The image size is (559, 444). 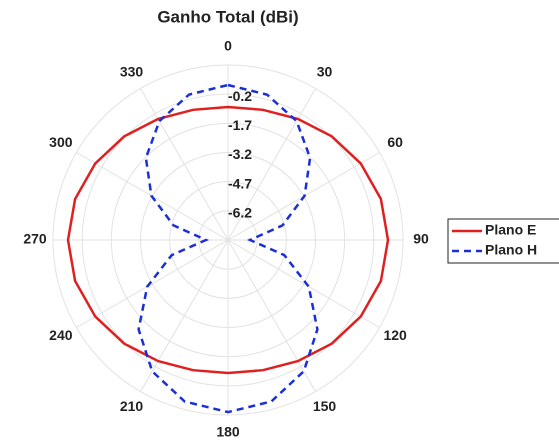 I want to click on angle-tick-label: 270, so click(x=35, y=239).